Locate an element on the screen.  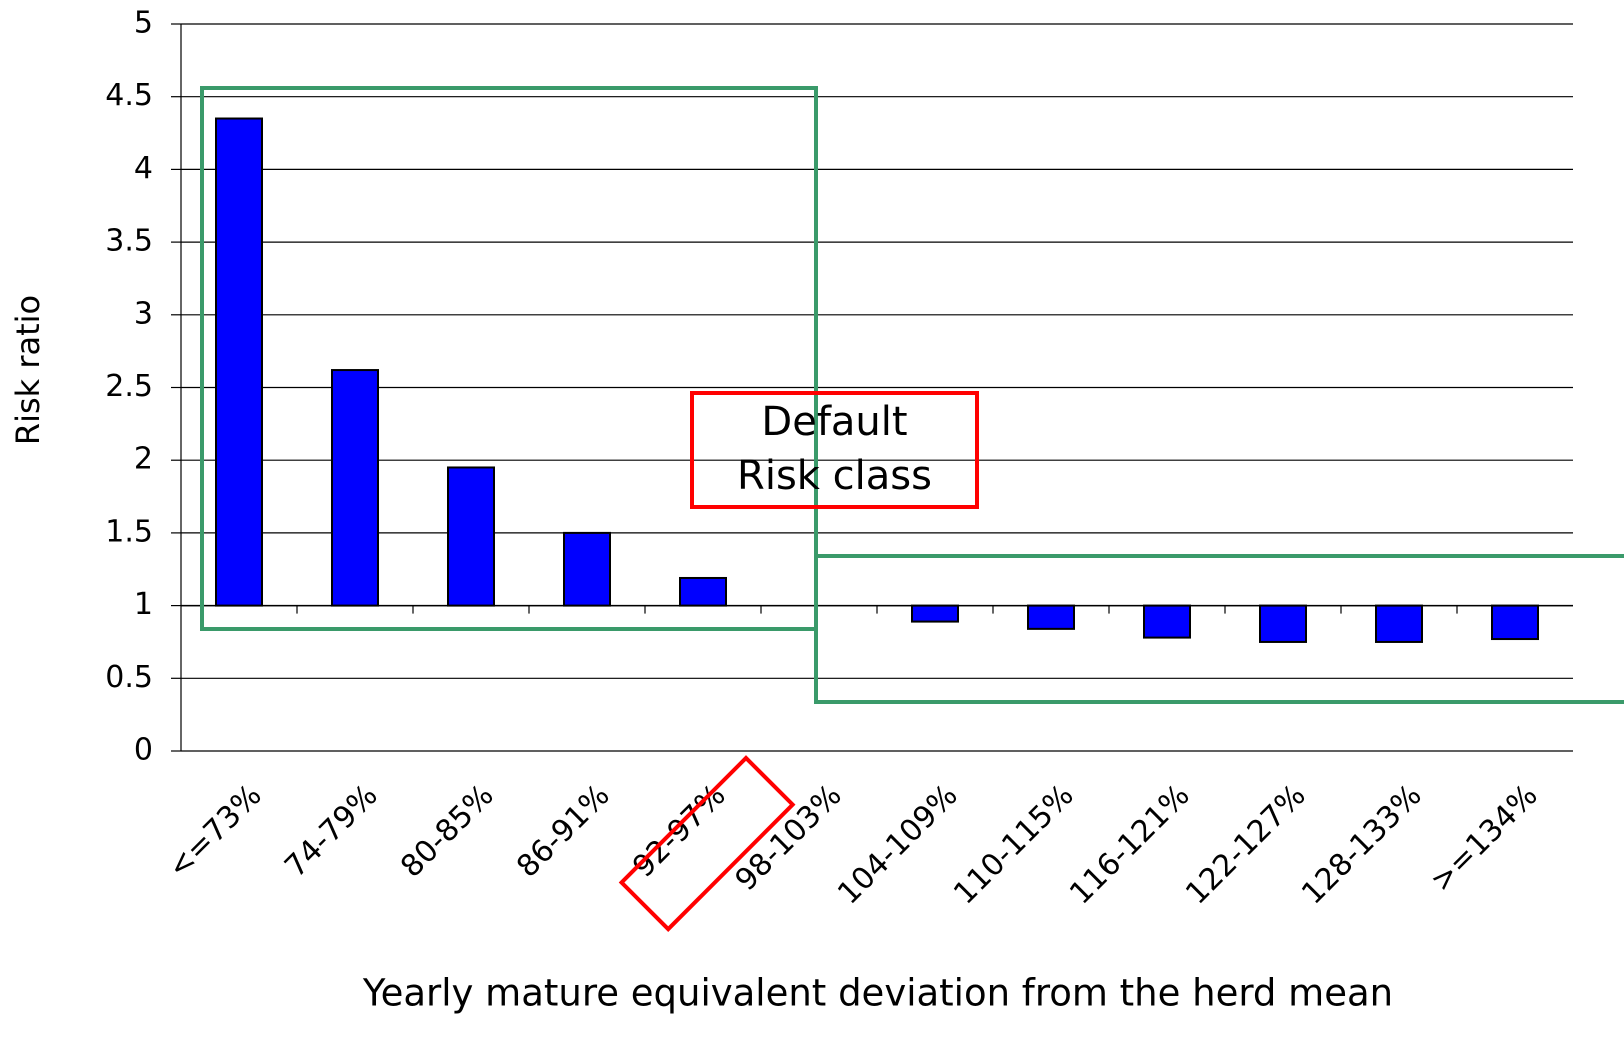
y-tick-label: 1 is located at coordinates (143, 604).